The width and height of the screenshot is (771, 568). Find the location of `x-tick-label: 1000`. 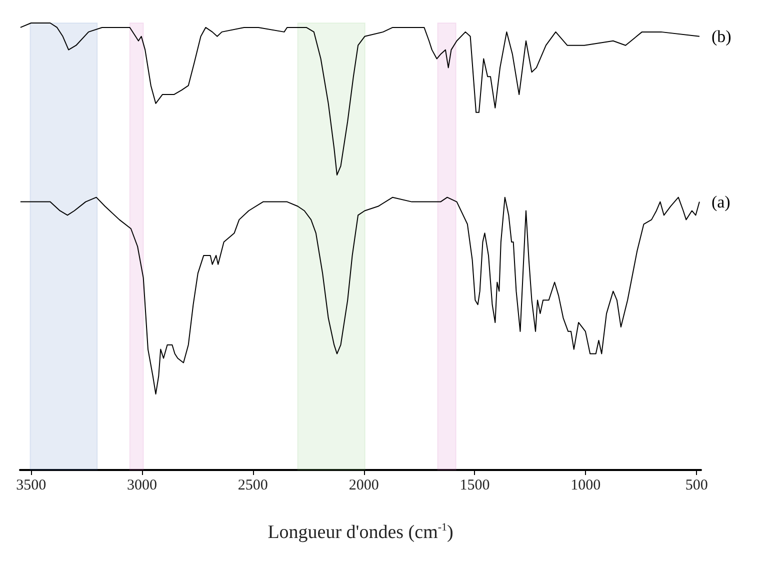

x-tick-label: 1000 is located at coordinates (585, 486).